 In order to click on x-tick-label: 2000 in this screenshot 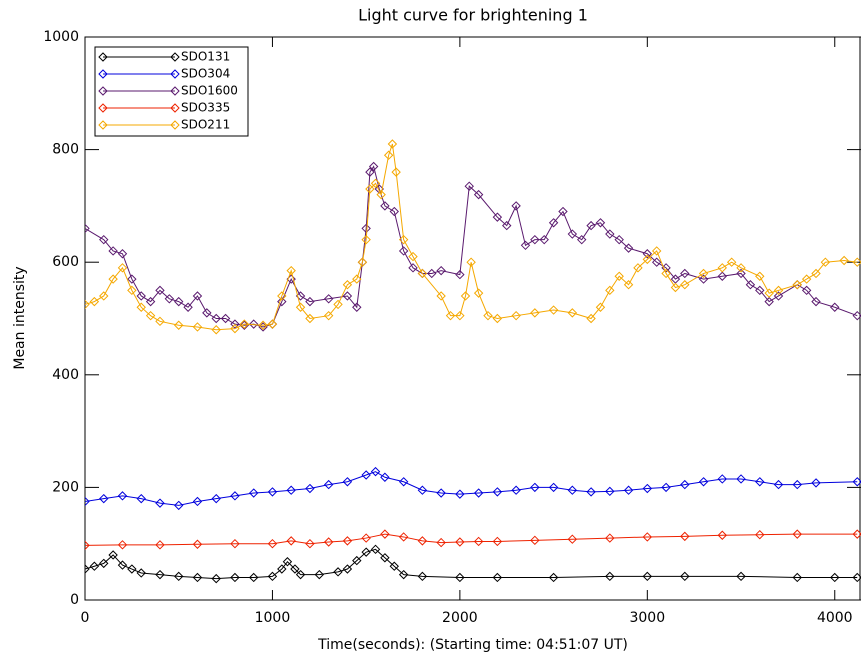, I will do `click(460, 618)`.